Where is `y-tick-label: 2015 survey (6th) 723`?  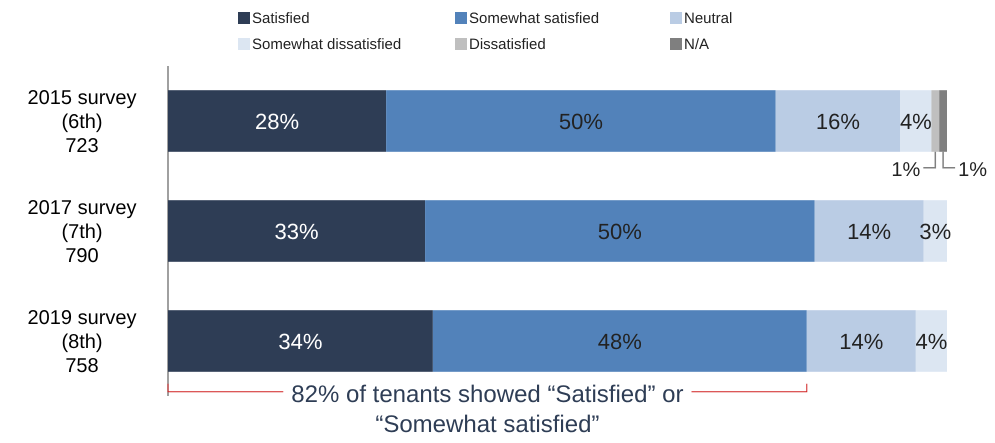
y-tick-label: 2015 survey (6th) 723 is located at coordinates (82, 122).